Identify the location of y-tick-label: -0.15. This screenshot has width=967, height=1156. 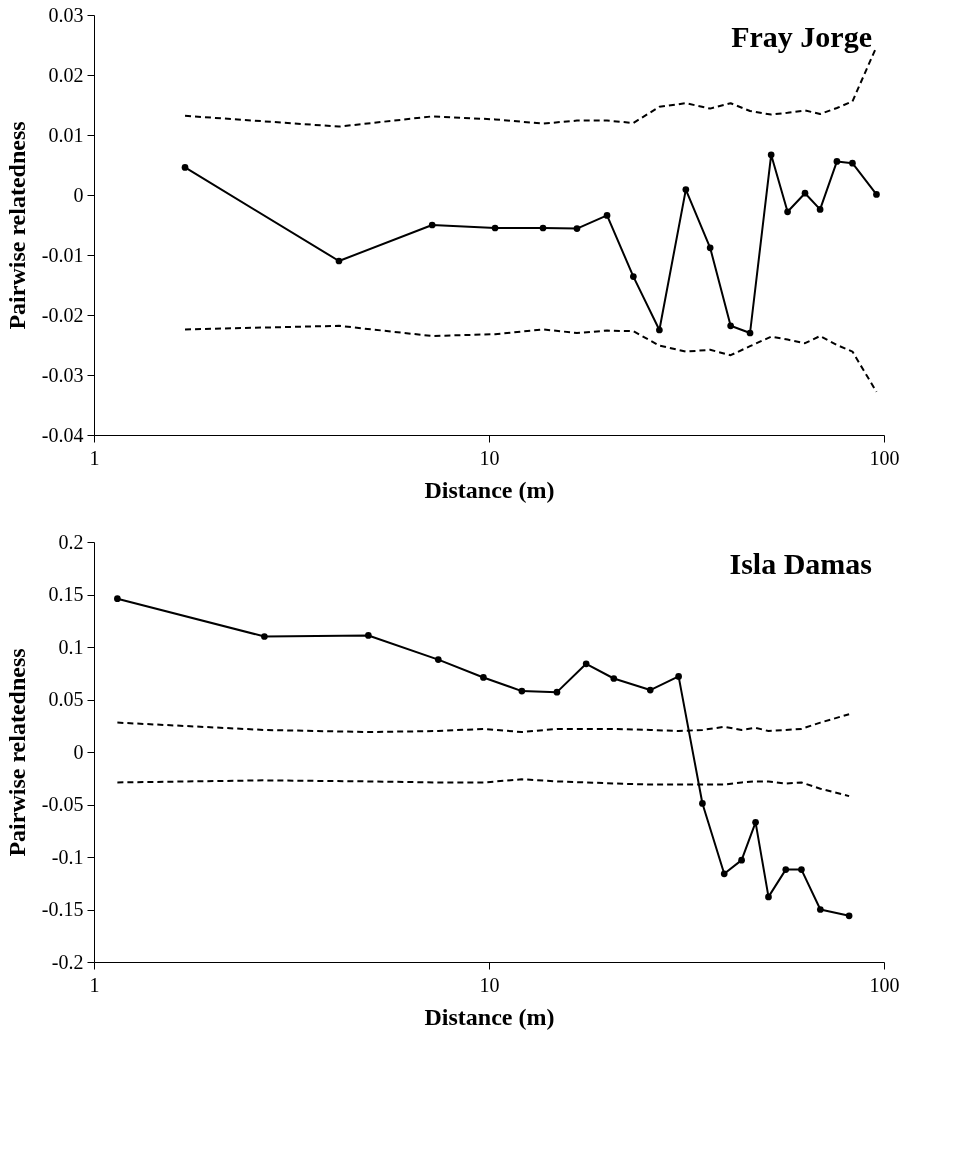
(62, 909).